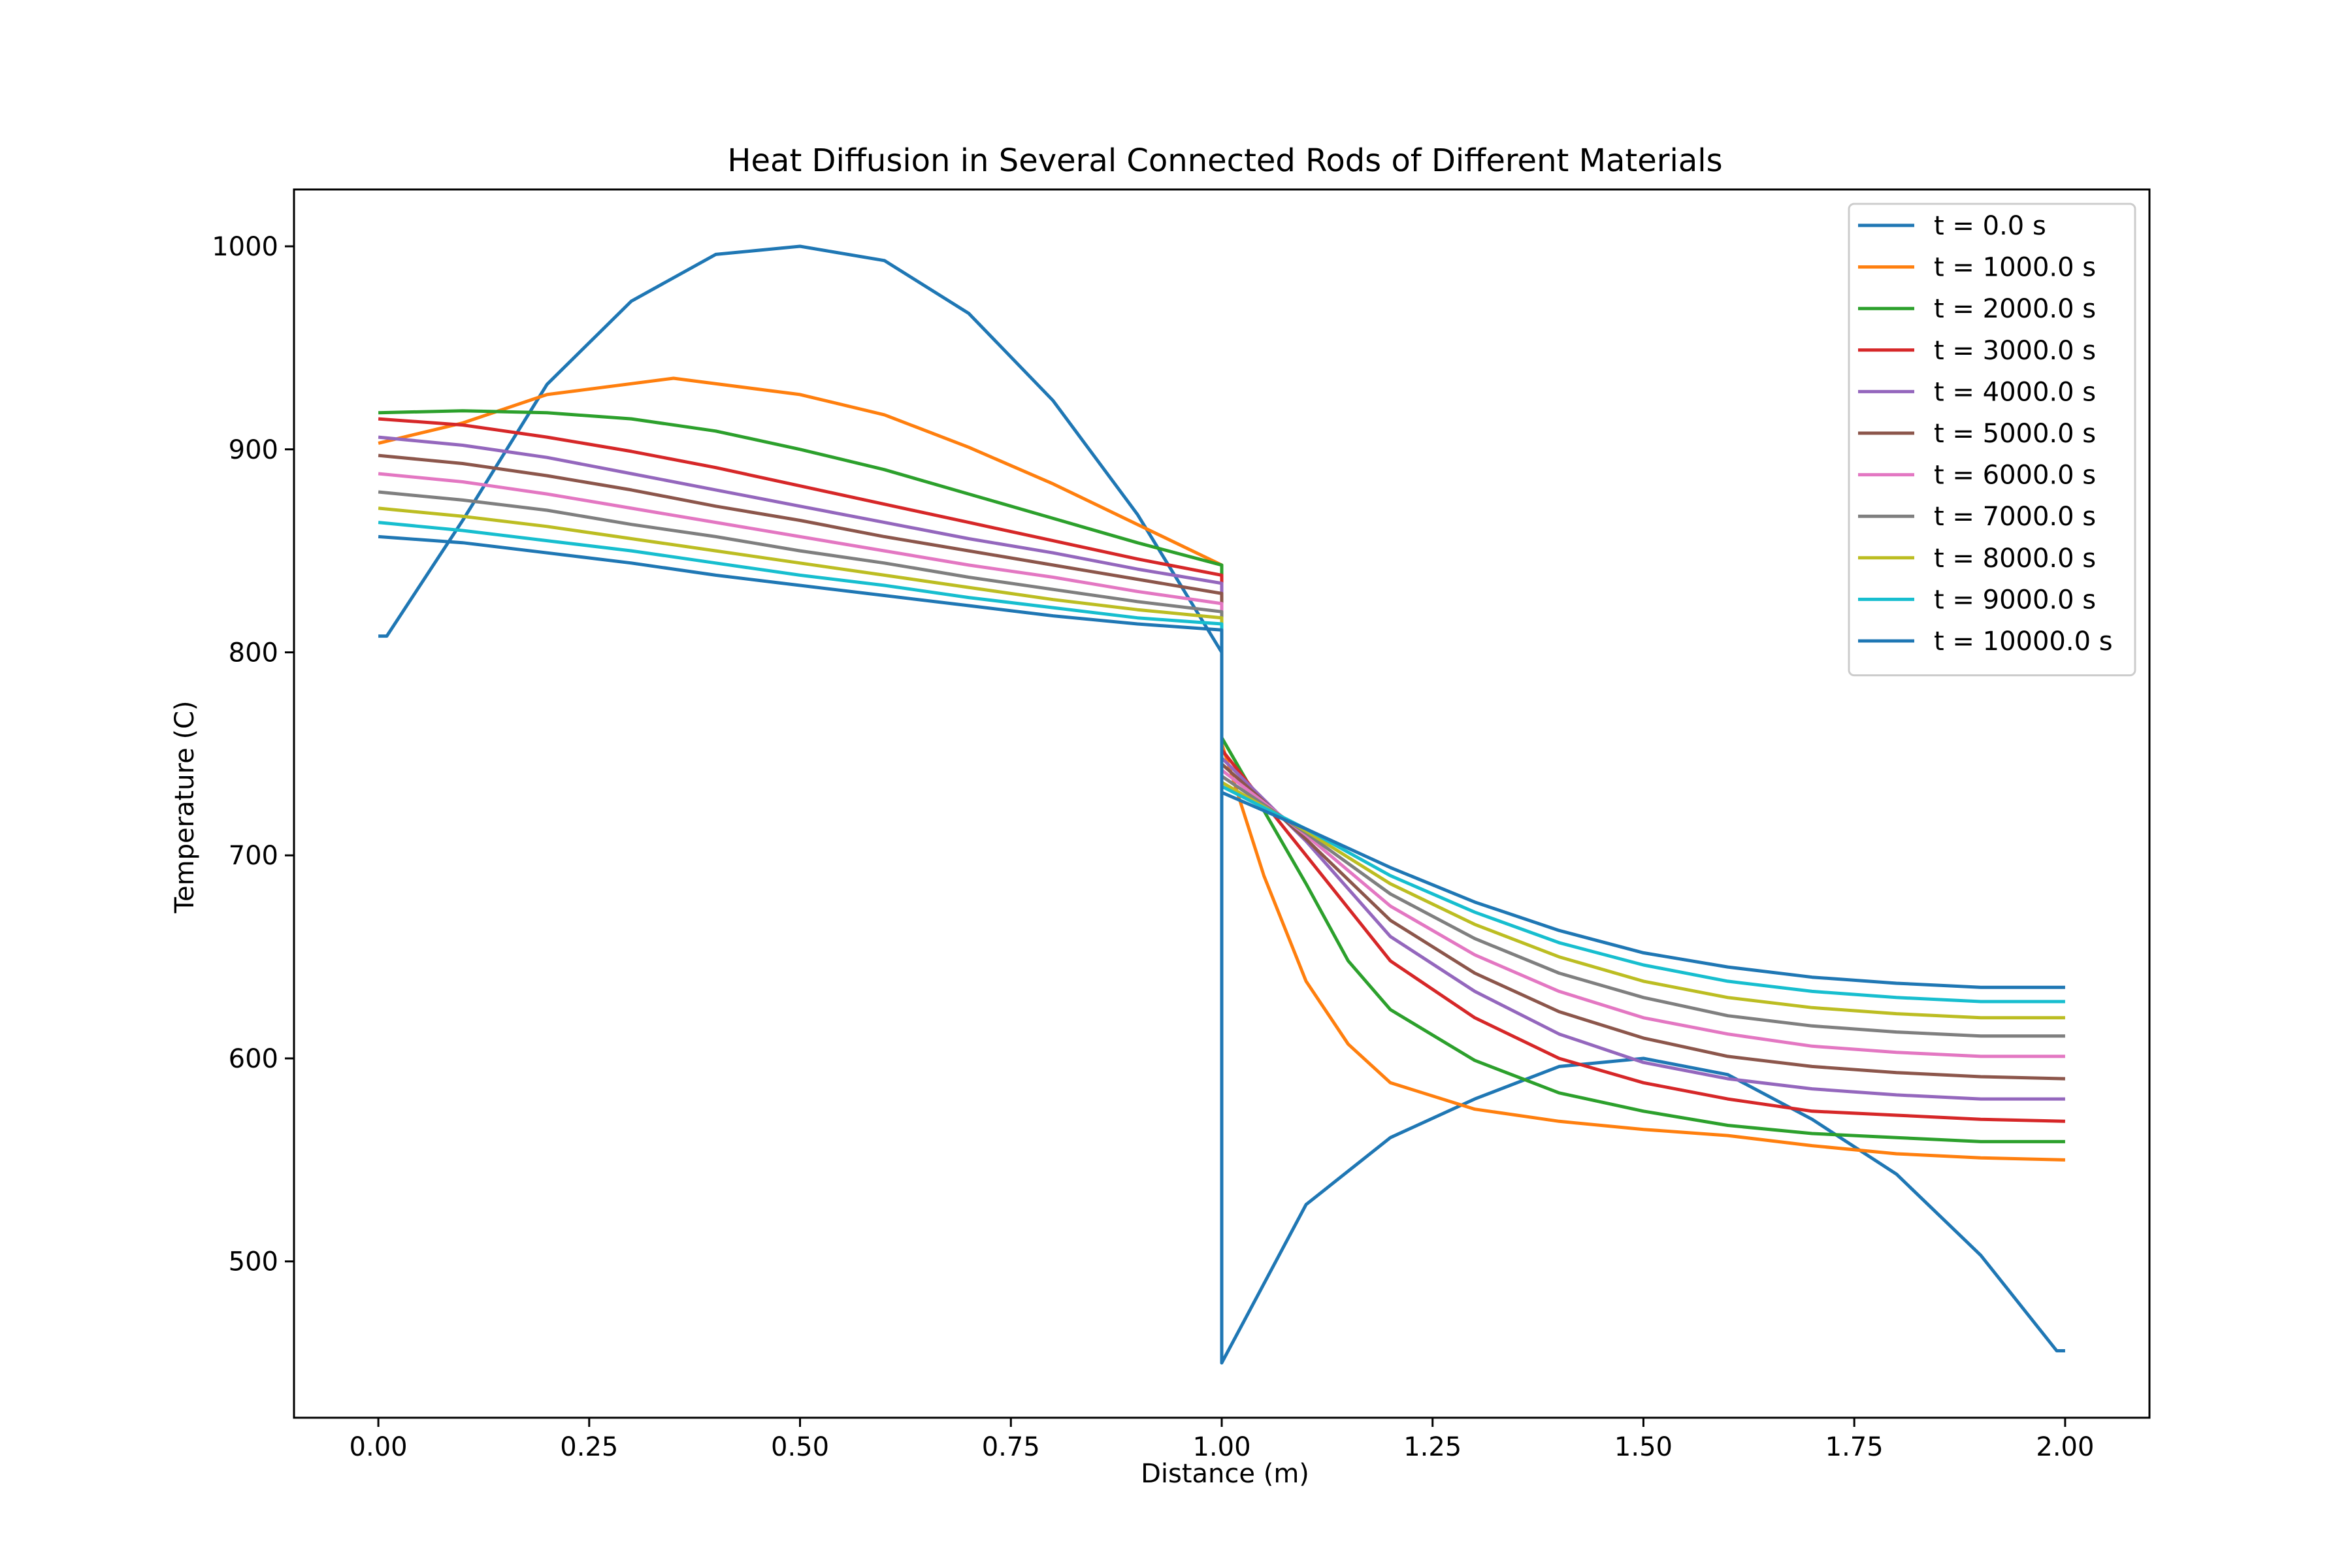 The width and height of the screenshot is (2352, 1568). Describe the element at coordinates (1221, 1447) in the screenshot. I see `x-tick-label: 1.00` at that location.